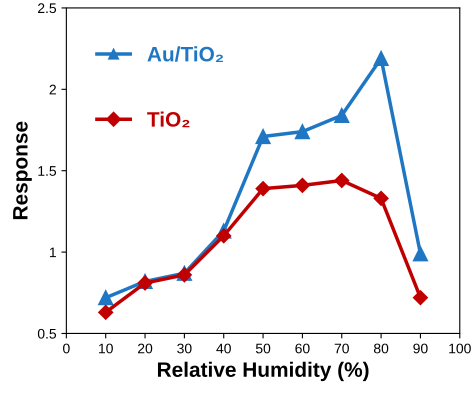 This screenshot has height=397, width=474. Describe the element at coordinates (184, 349) in the screenshot. I see `x-tick-label: 30` at that location.